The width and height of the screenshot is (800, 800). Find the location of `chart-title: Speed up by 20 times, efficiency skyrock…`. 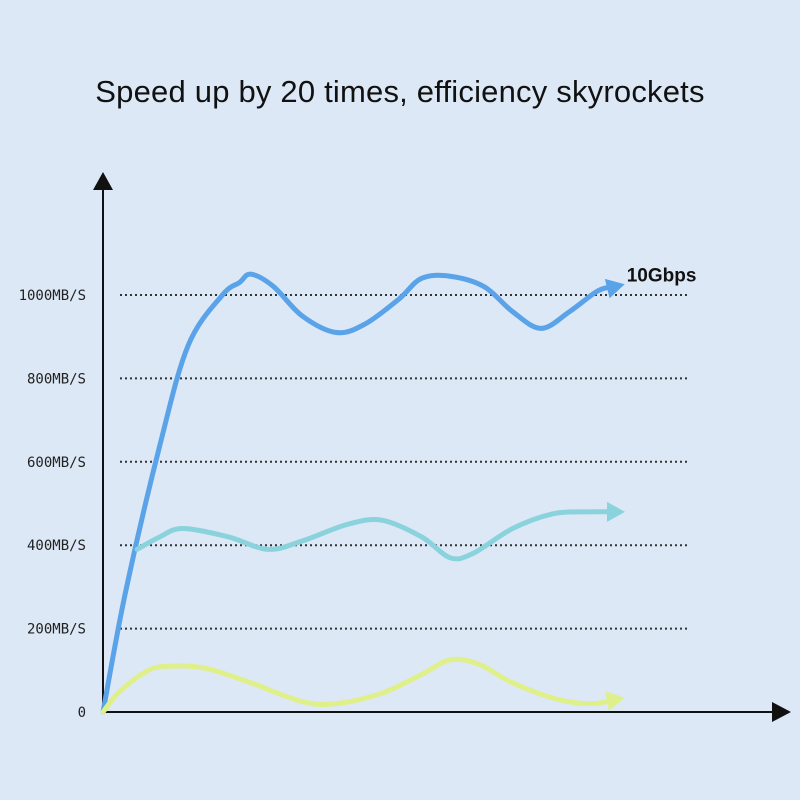

chart-title: Speed up by 20 times, efficiency skyrock… is located at coordinates (400, 91).